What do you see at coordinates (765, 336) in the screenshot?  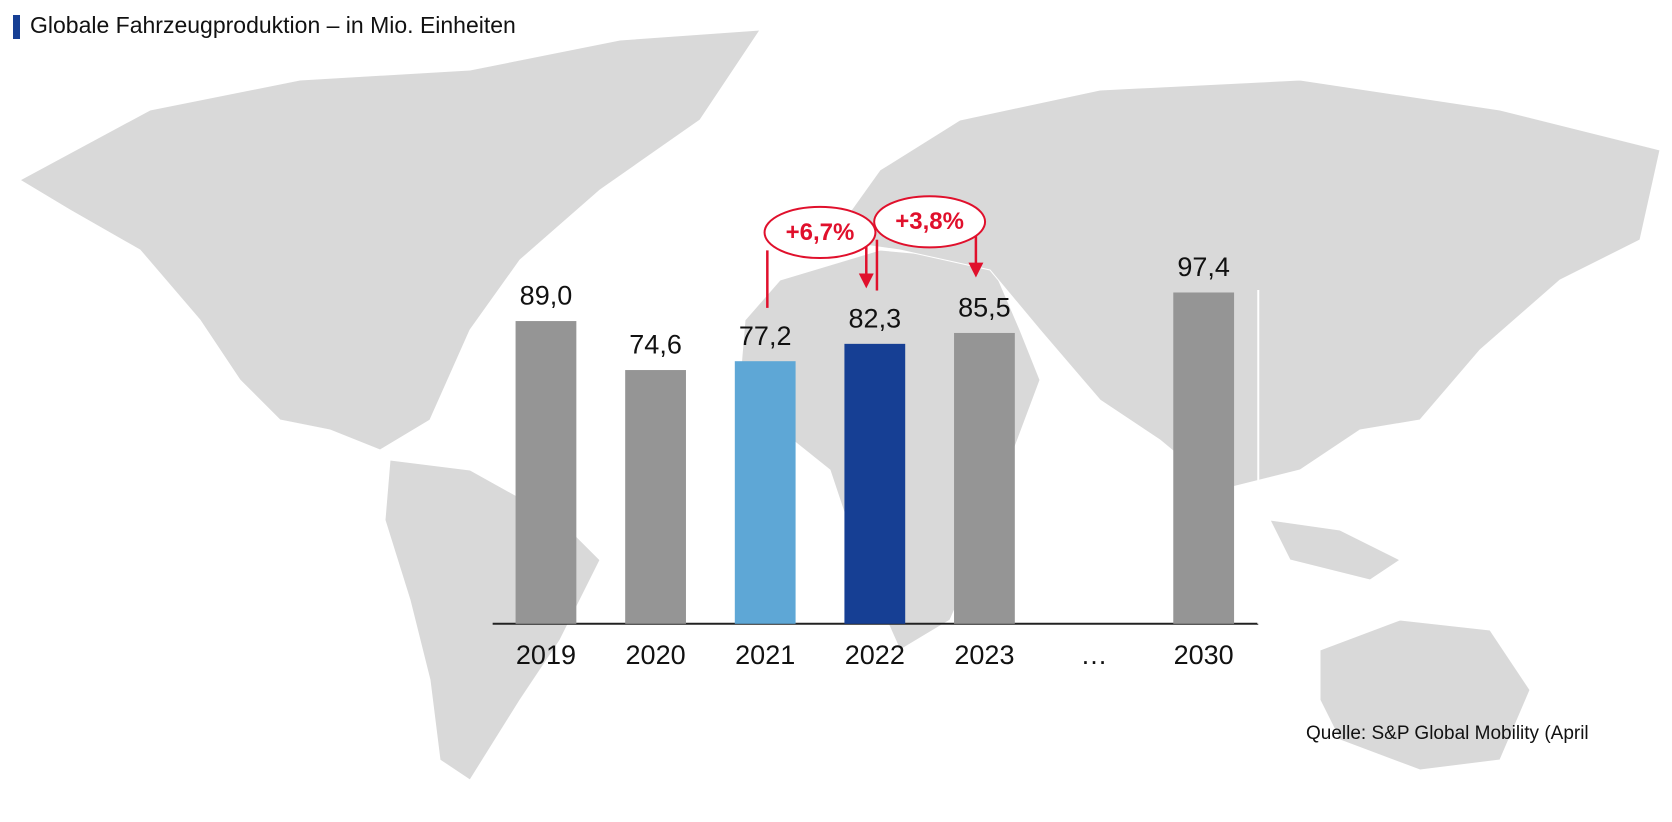 I see `data-label: 77,2` at bounding box center [765, 336].